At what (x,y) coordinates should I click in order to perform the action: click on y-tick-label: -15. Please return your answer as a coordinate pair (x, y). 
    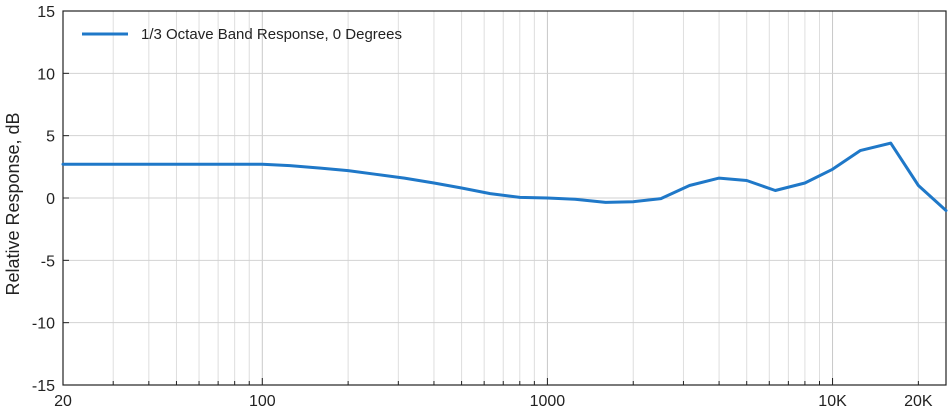
    Looking at the image, I should click on (43, 386).